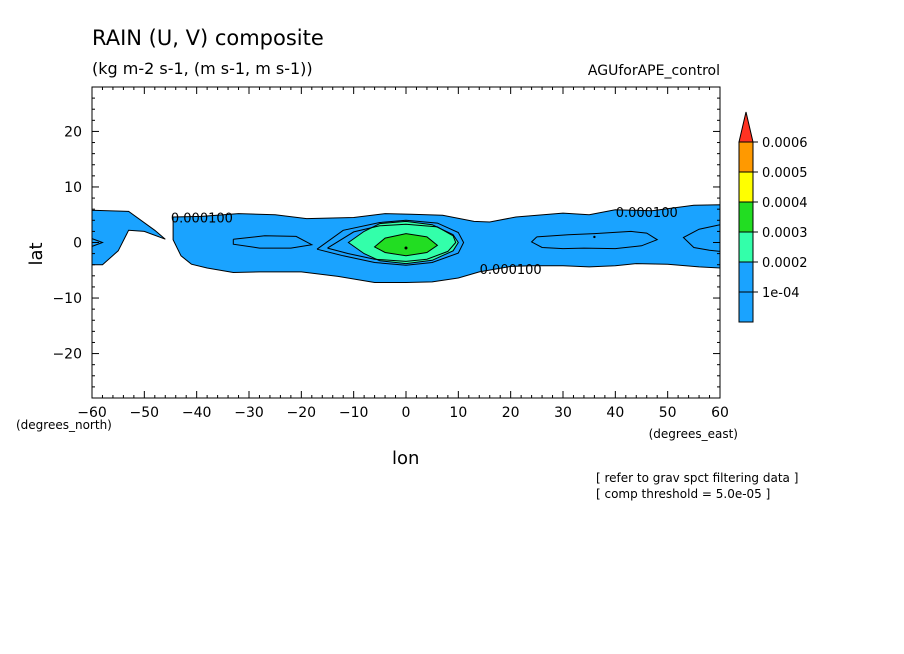  I want to click on chart-subtitle: (kg m-2 s-1, (m s-1, m s-1)), so click(202, 68).